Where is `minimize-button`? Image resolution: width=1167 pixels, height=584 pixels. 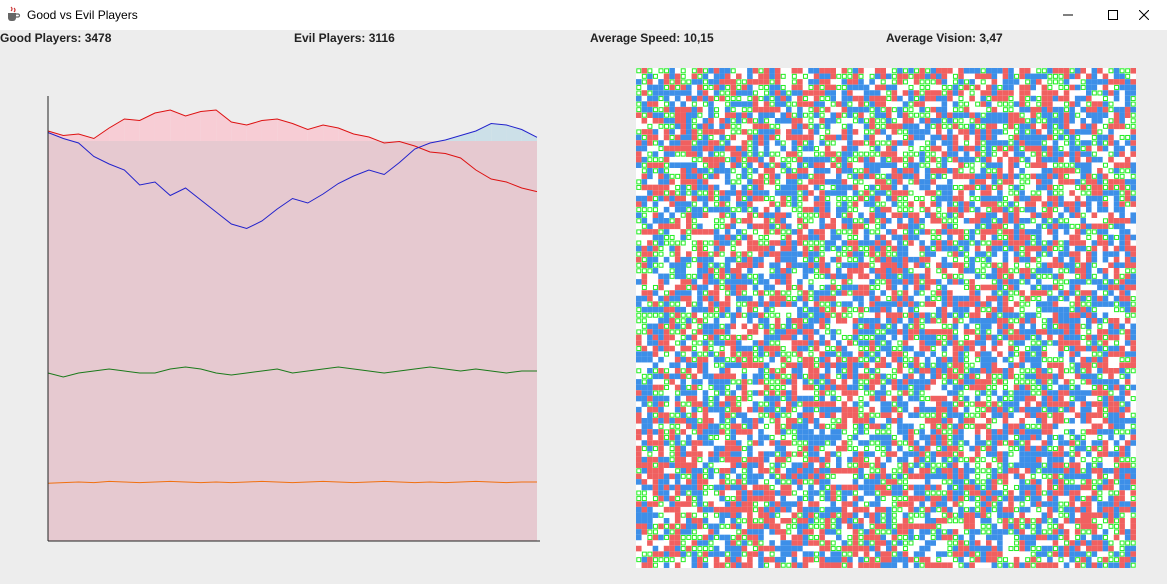
minimize-button is located at coordinates (1068, 15).